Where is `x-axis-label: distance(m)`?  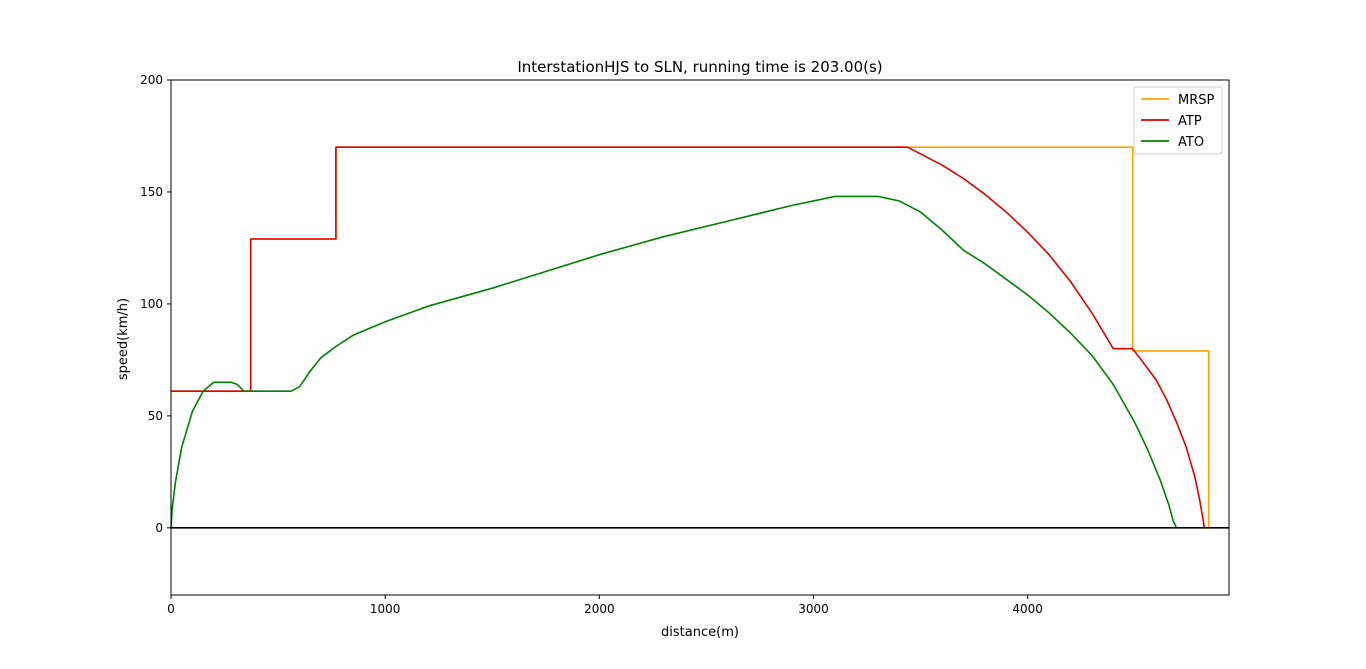 x-axis-label: distance(m) is located at coordinates (700, 632).